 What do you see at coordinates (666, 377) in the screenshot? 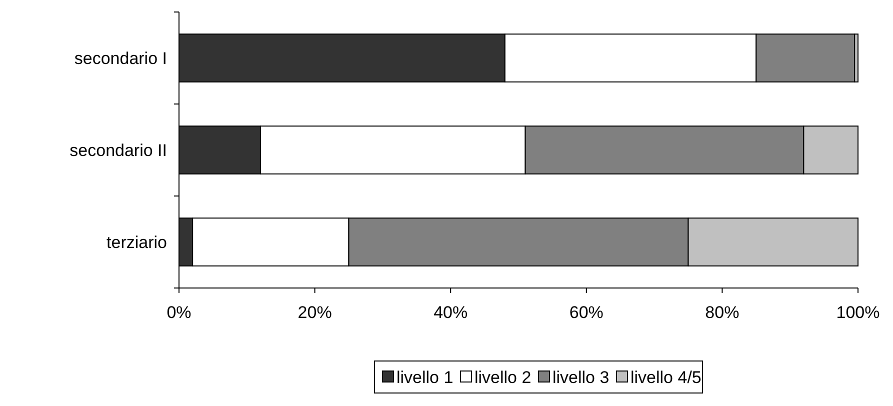
I see `legend-label: livello 4/5` at bounding box center [666, 377].